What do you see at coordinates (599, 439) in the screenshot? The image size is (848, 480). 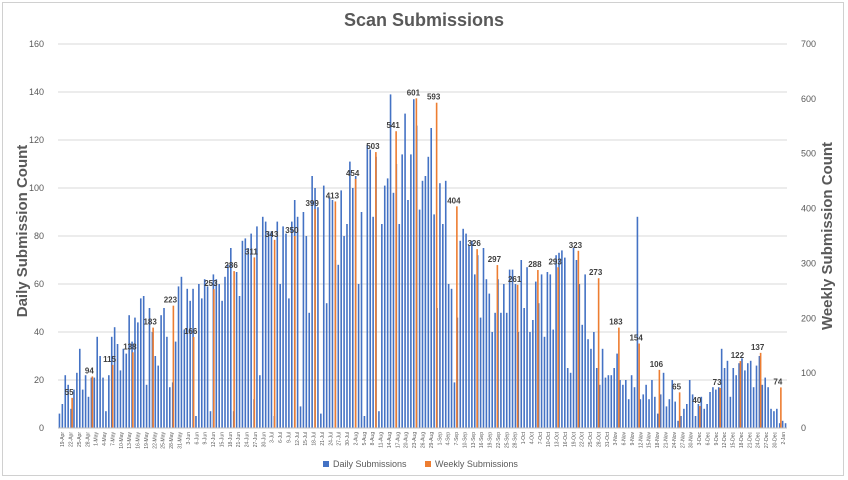 I see `x-tick-label: 28-Oct` at bounding box center [599, 439].